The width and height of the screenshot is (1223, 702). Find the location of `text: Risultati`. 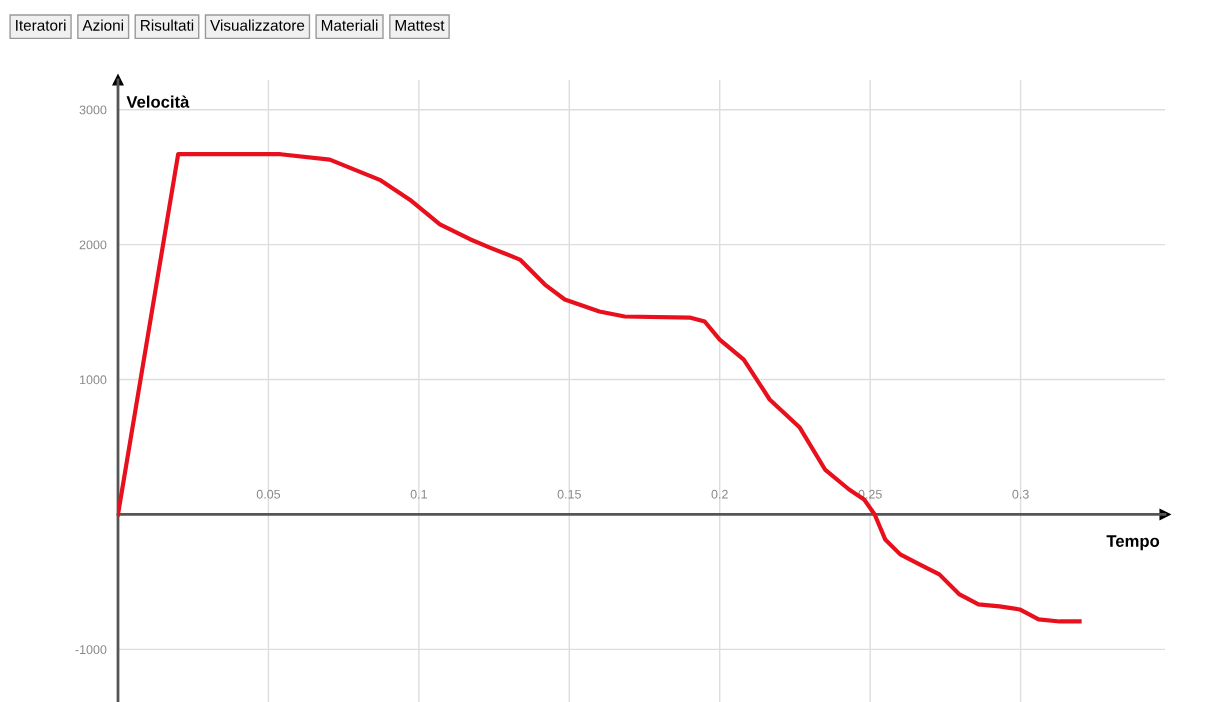

text: Risultati is located at coordinates (167, 25).